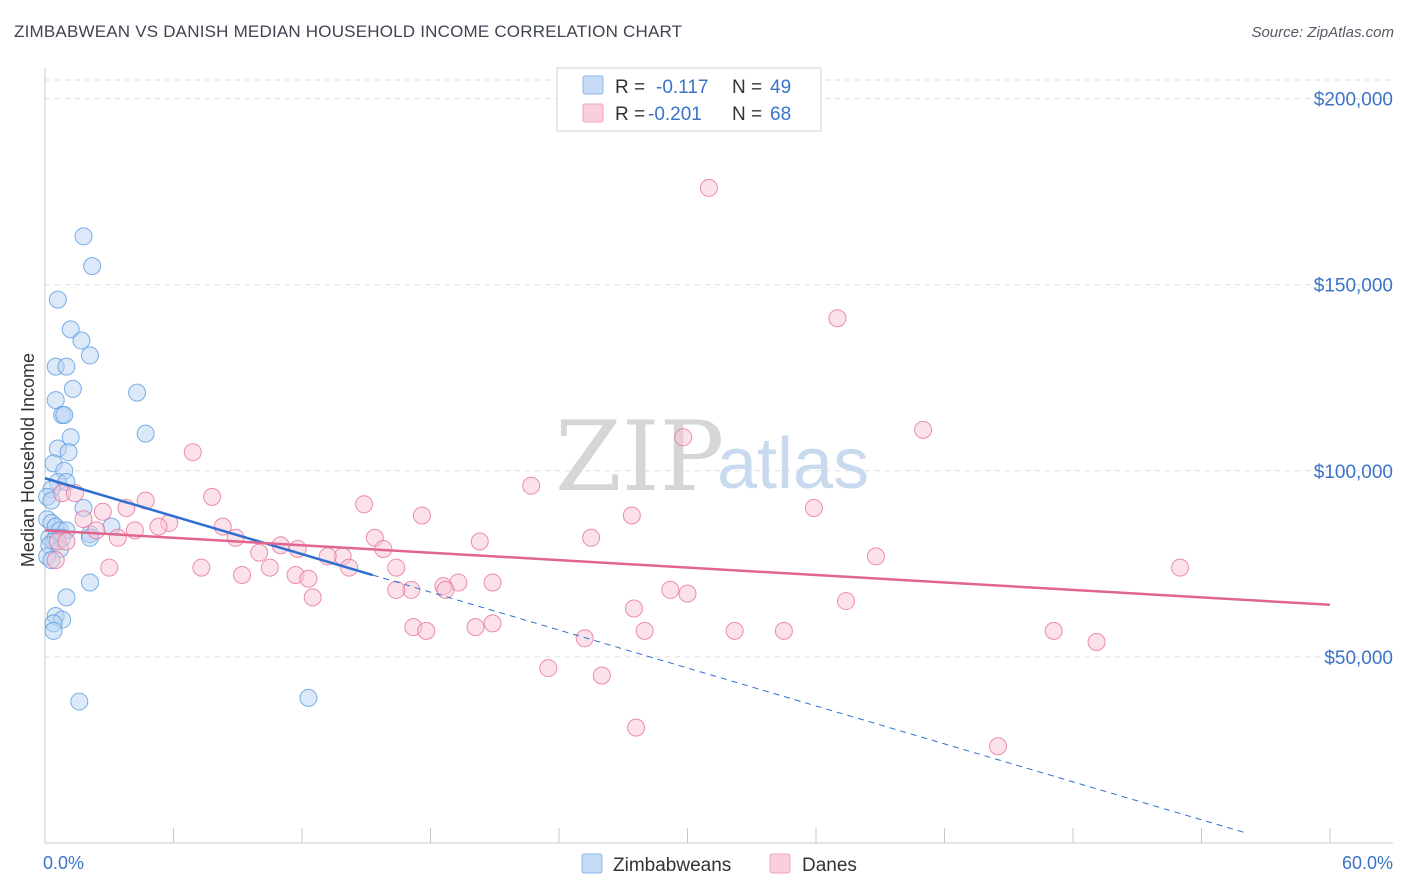 The width and height of the screenshot is (1406, 892). I want to click on y-tick-label-0: $50,000, so click(1358, 658).